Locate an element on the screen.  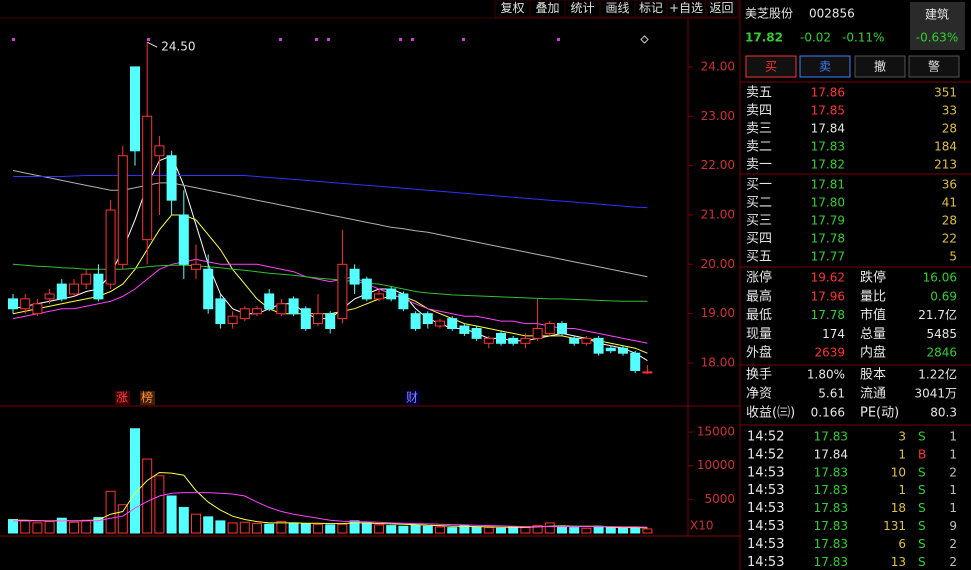
toolbar-label: 画线 is located at coordinates (617, 8).